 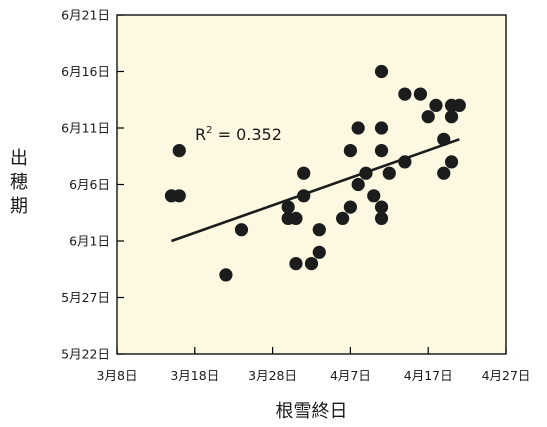 I want to click on x-axis-title: 根雪終日, so click(x=312, y=411).